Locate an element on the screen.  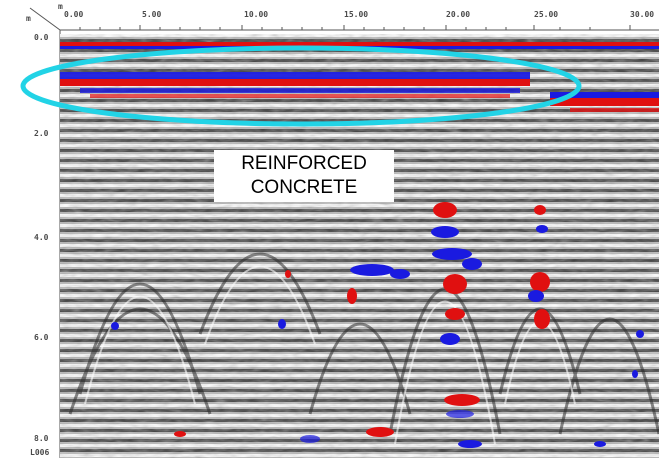
y-tick-3: 6.0 is located at coordinates (41, 337).